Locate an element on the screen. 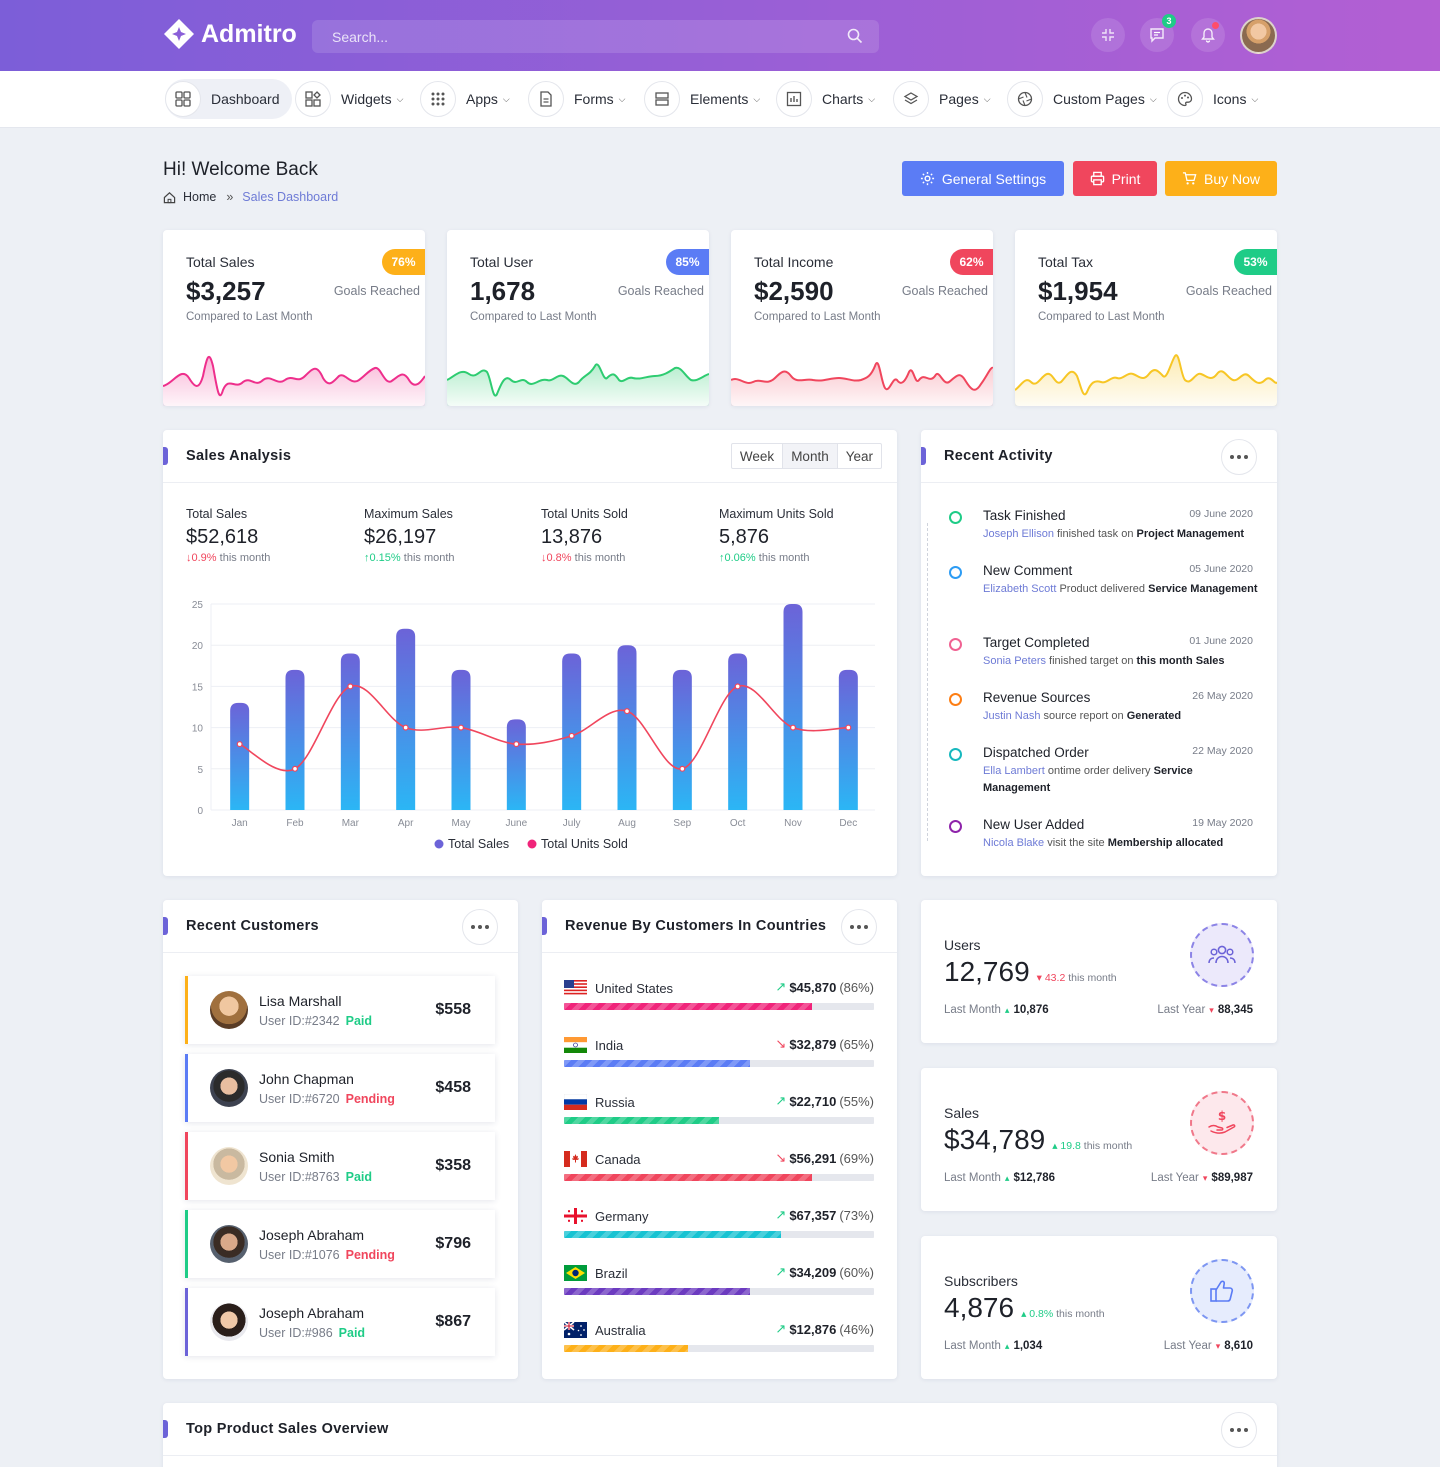 This screenshot has width=1440, height=1467. stat-badge: 85% is located at coordinates (687, 262).